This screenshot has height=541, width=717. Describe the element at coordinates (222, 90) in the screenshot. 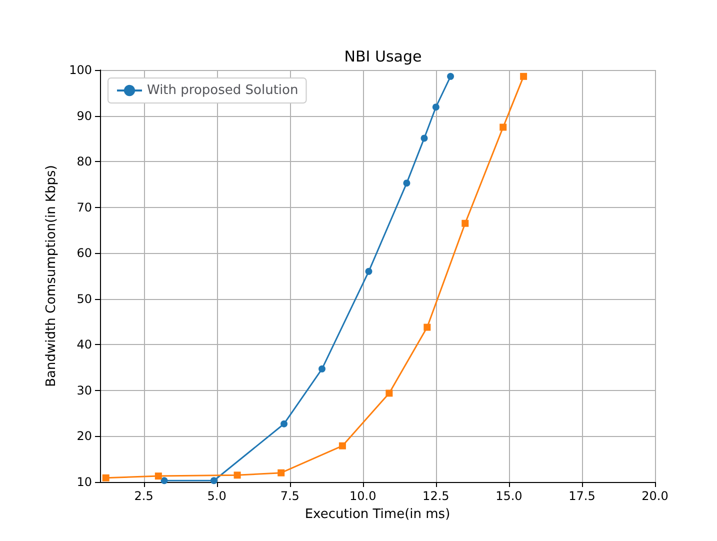

I see `legend-label: With proposed Solution` at that location.